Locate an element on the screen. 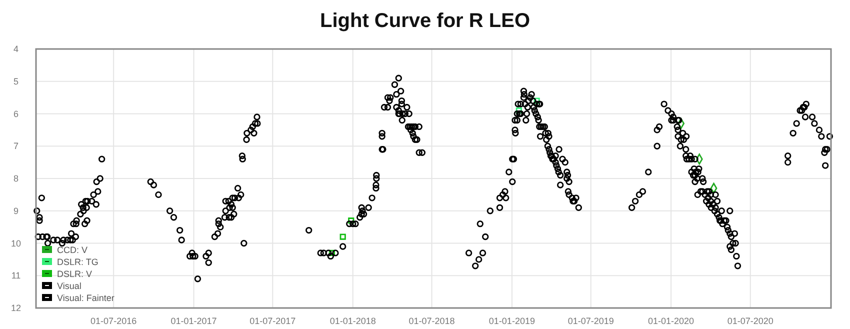  x-tick-label: 01-01-2019 is located at coordinates (511, 321).